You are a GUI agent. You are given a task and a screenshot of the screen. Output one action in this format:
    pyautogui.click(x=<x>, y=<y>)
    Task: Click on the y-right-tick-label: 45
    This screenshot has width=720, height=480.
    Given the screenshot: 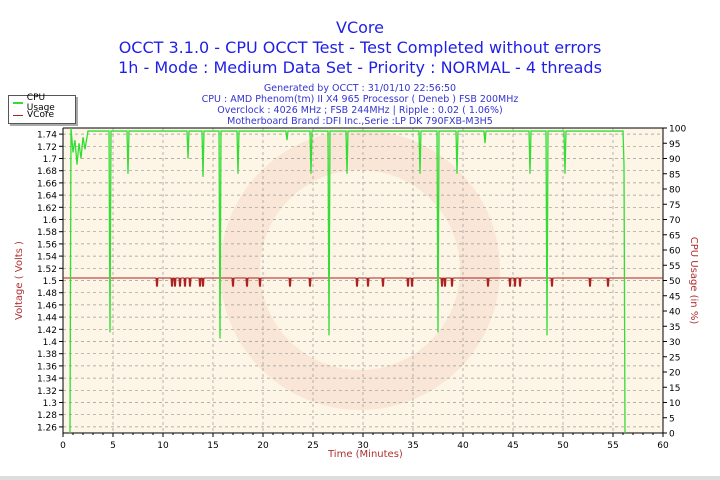 What is the action you would take?
    pyautogui.click(x=674, y=297)
    